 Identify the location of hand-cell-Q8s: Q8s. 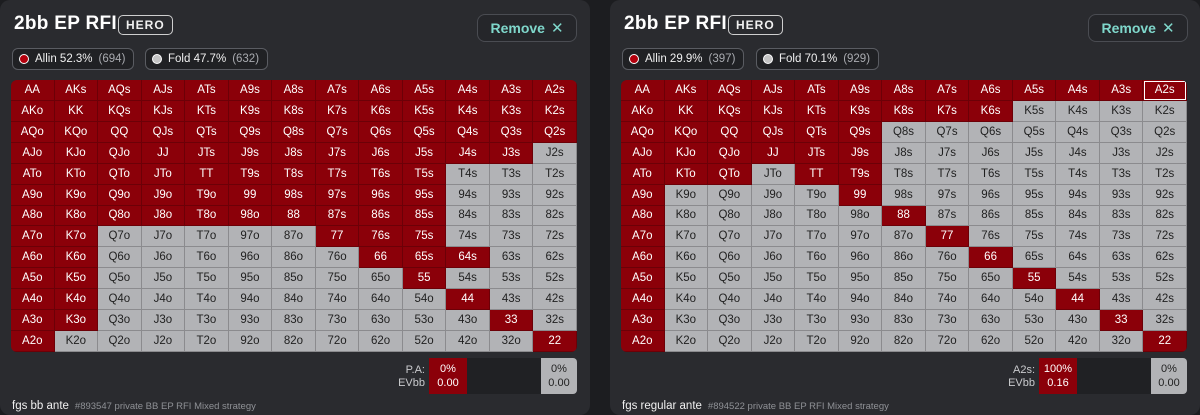
(294, 132).